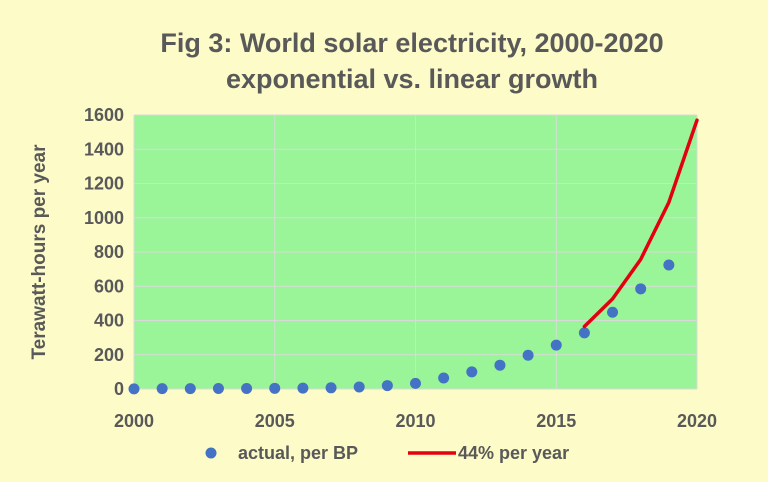 This screenshot has width=768, height=482. I want to click on chart-subtitle: exponential vs. linear growth, so click(412, 79).